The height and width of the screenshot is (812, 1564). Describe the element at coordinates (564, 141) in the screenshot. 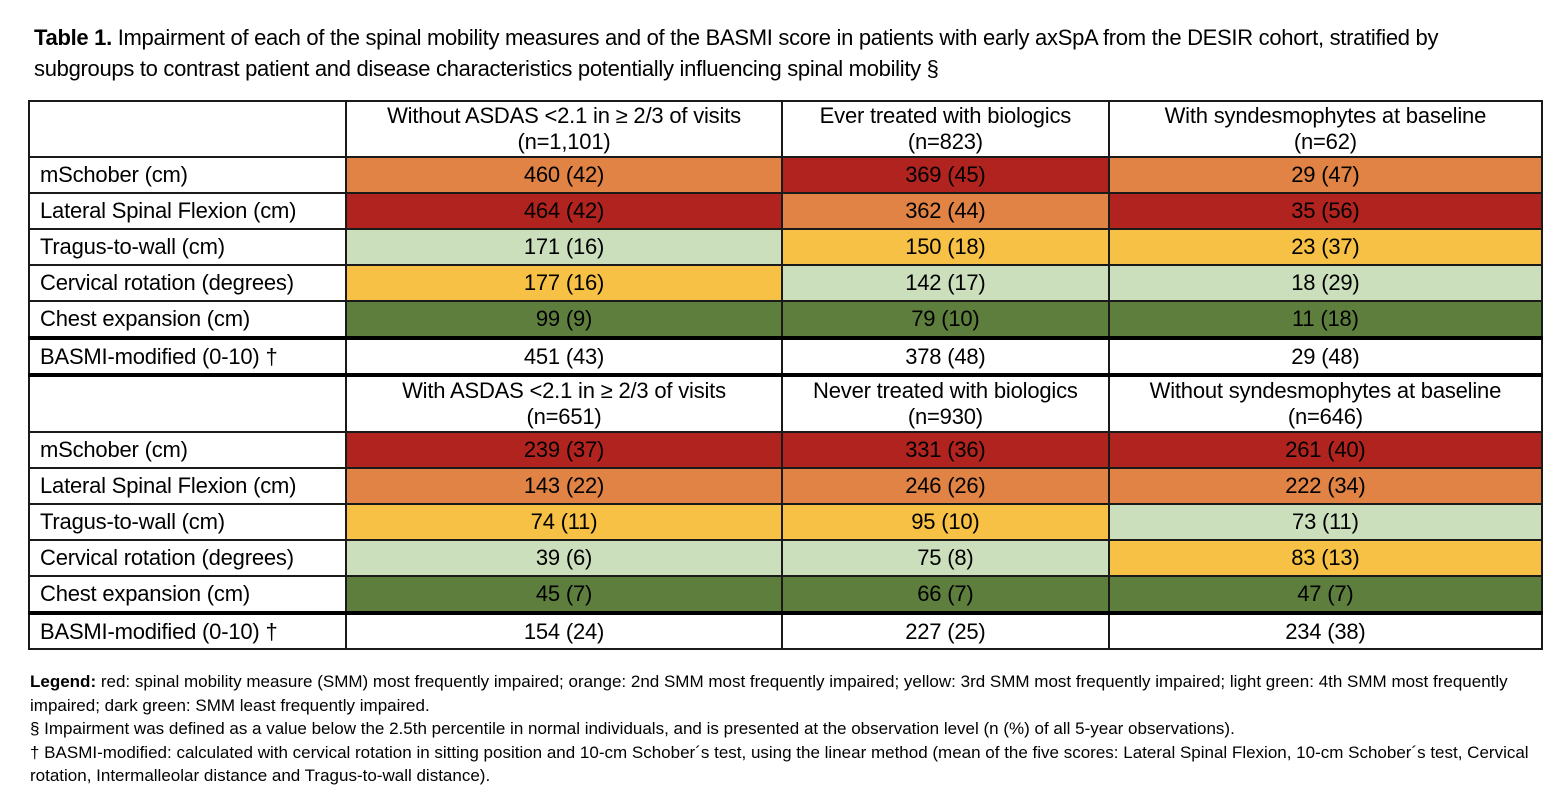

I see `column-header-count: (n=1,101)` at that location.